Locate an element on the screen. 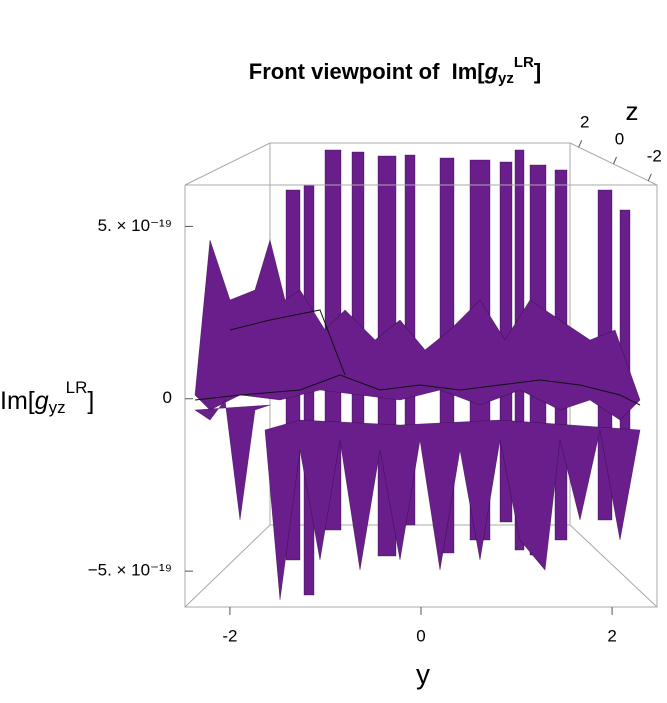 This screenshot has width=667, height=703. x-tick-label: -2 is located at coordinates (229, 635).